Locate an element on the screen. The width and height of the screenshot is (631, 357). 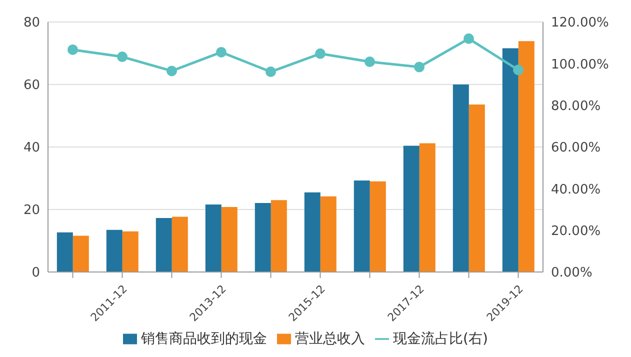
y-tick-label: 0 is located at coordinates (36, 273).